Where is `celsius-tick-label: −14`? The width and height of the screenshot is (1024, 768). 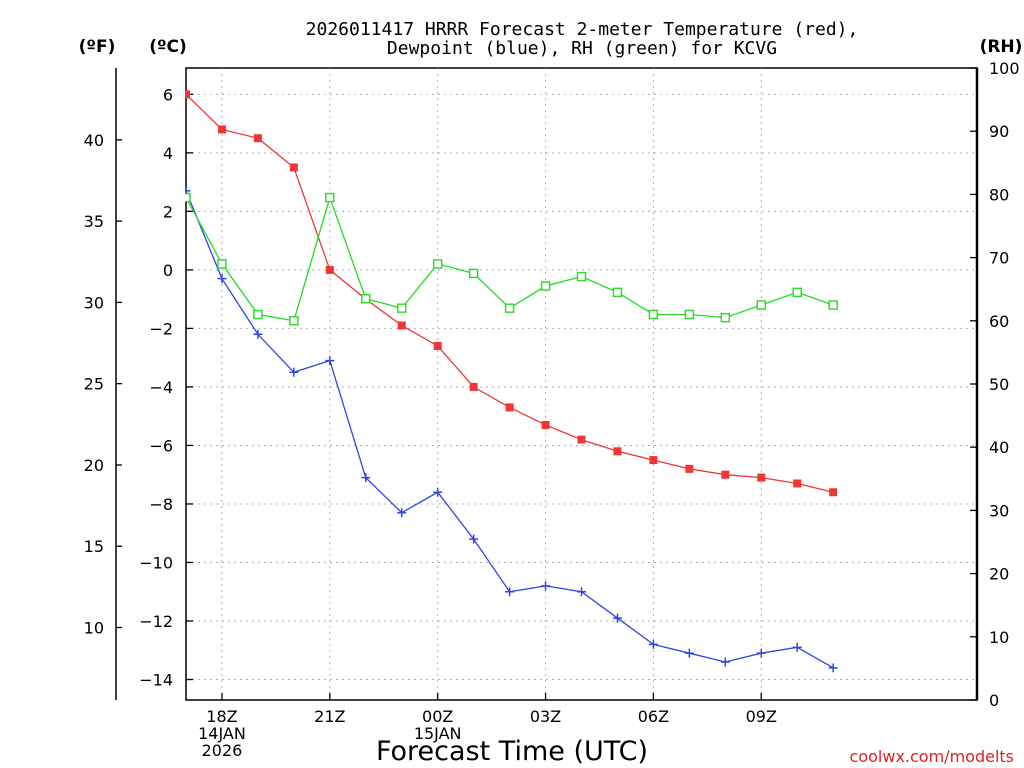
celsius-tick-label: −14 is located at coordinates (156, 680).